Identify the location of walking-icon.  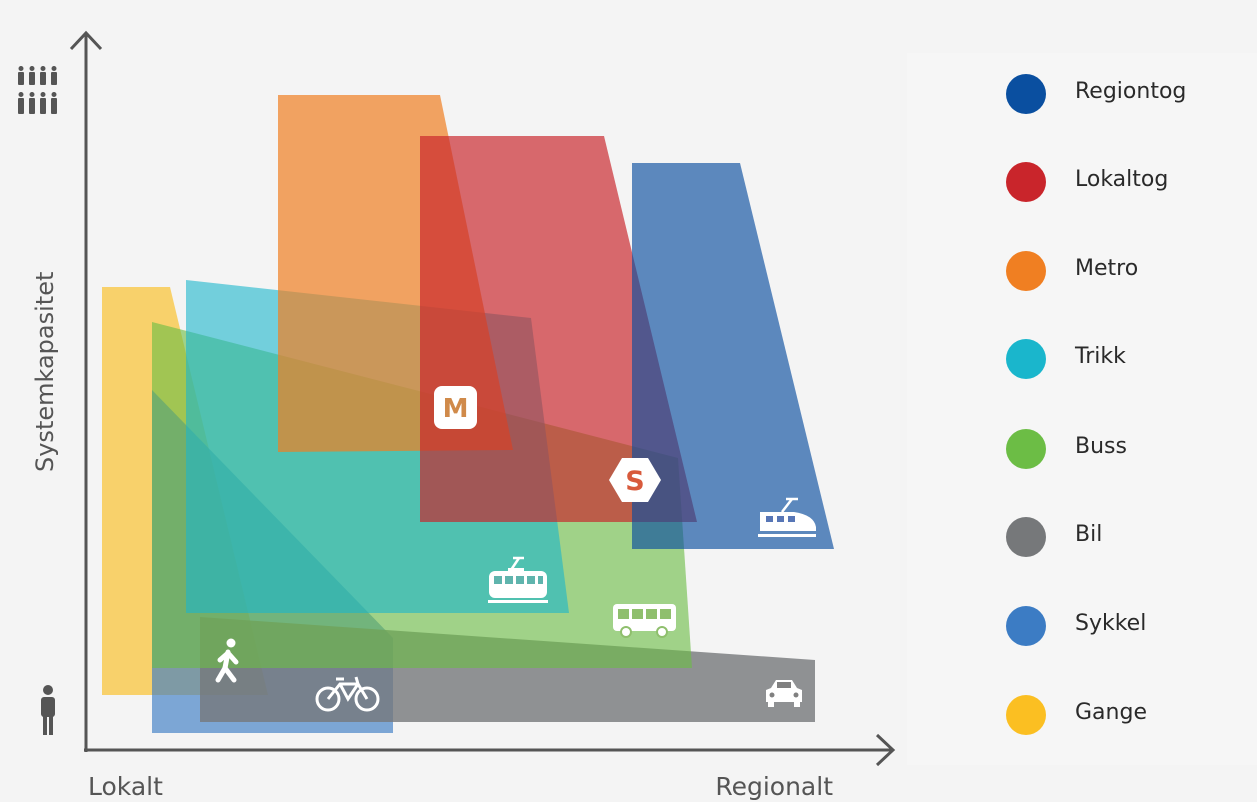
(227, 660).